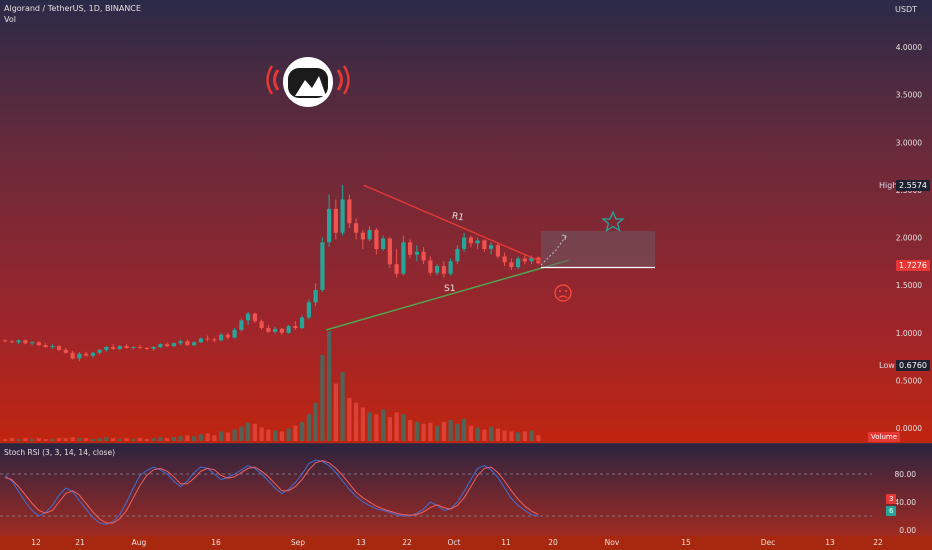 The image size is (932, 550). Describe the element at coordinates (906, 502) in the screenshot. I see `rsi-tick-label: 40.00` at that location.